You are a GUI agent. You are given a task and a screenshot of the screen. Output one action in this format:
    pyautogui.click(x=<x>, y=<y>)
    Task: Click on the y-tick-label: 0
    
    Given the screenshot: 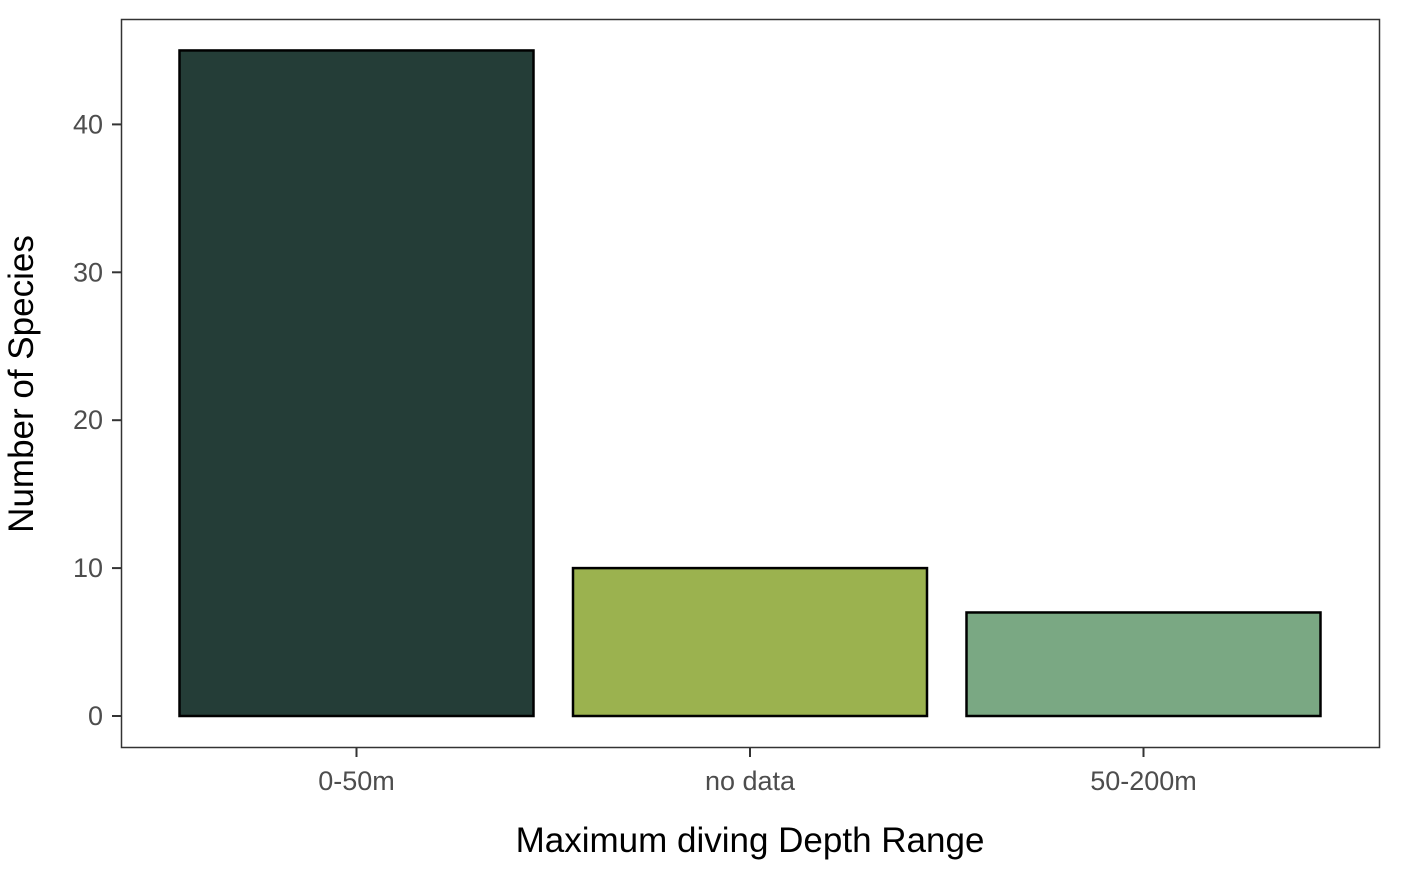 What is the action you would take?
    pyautogui.click(x=95, y=716)
    